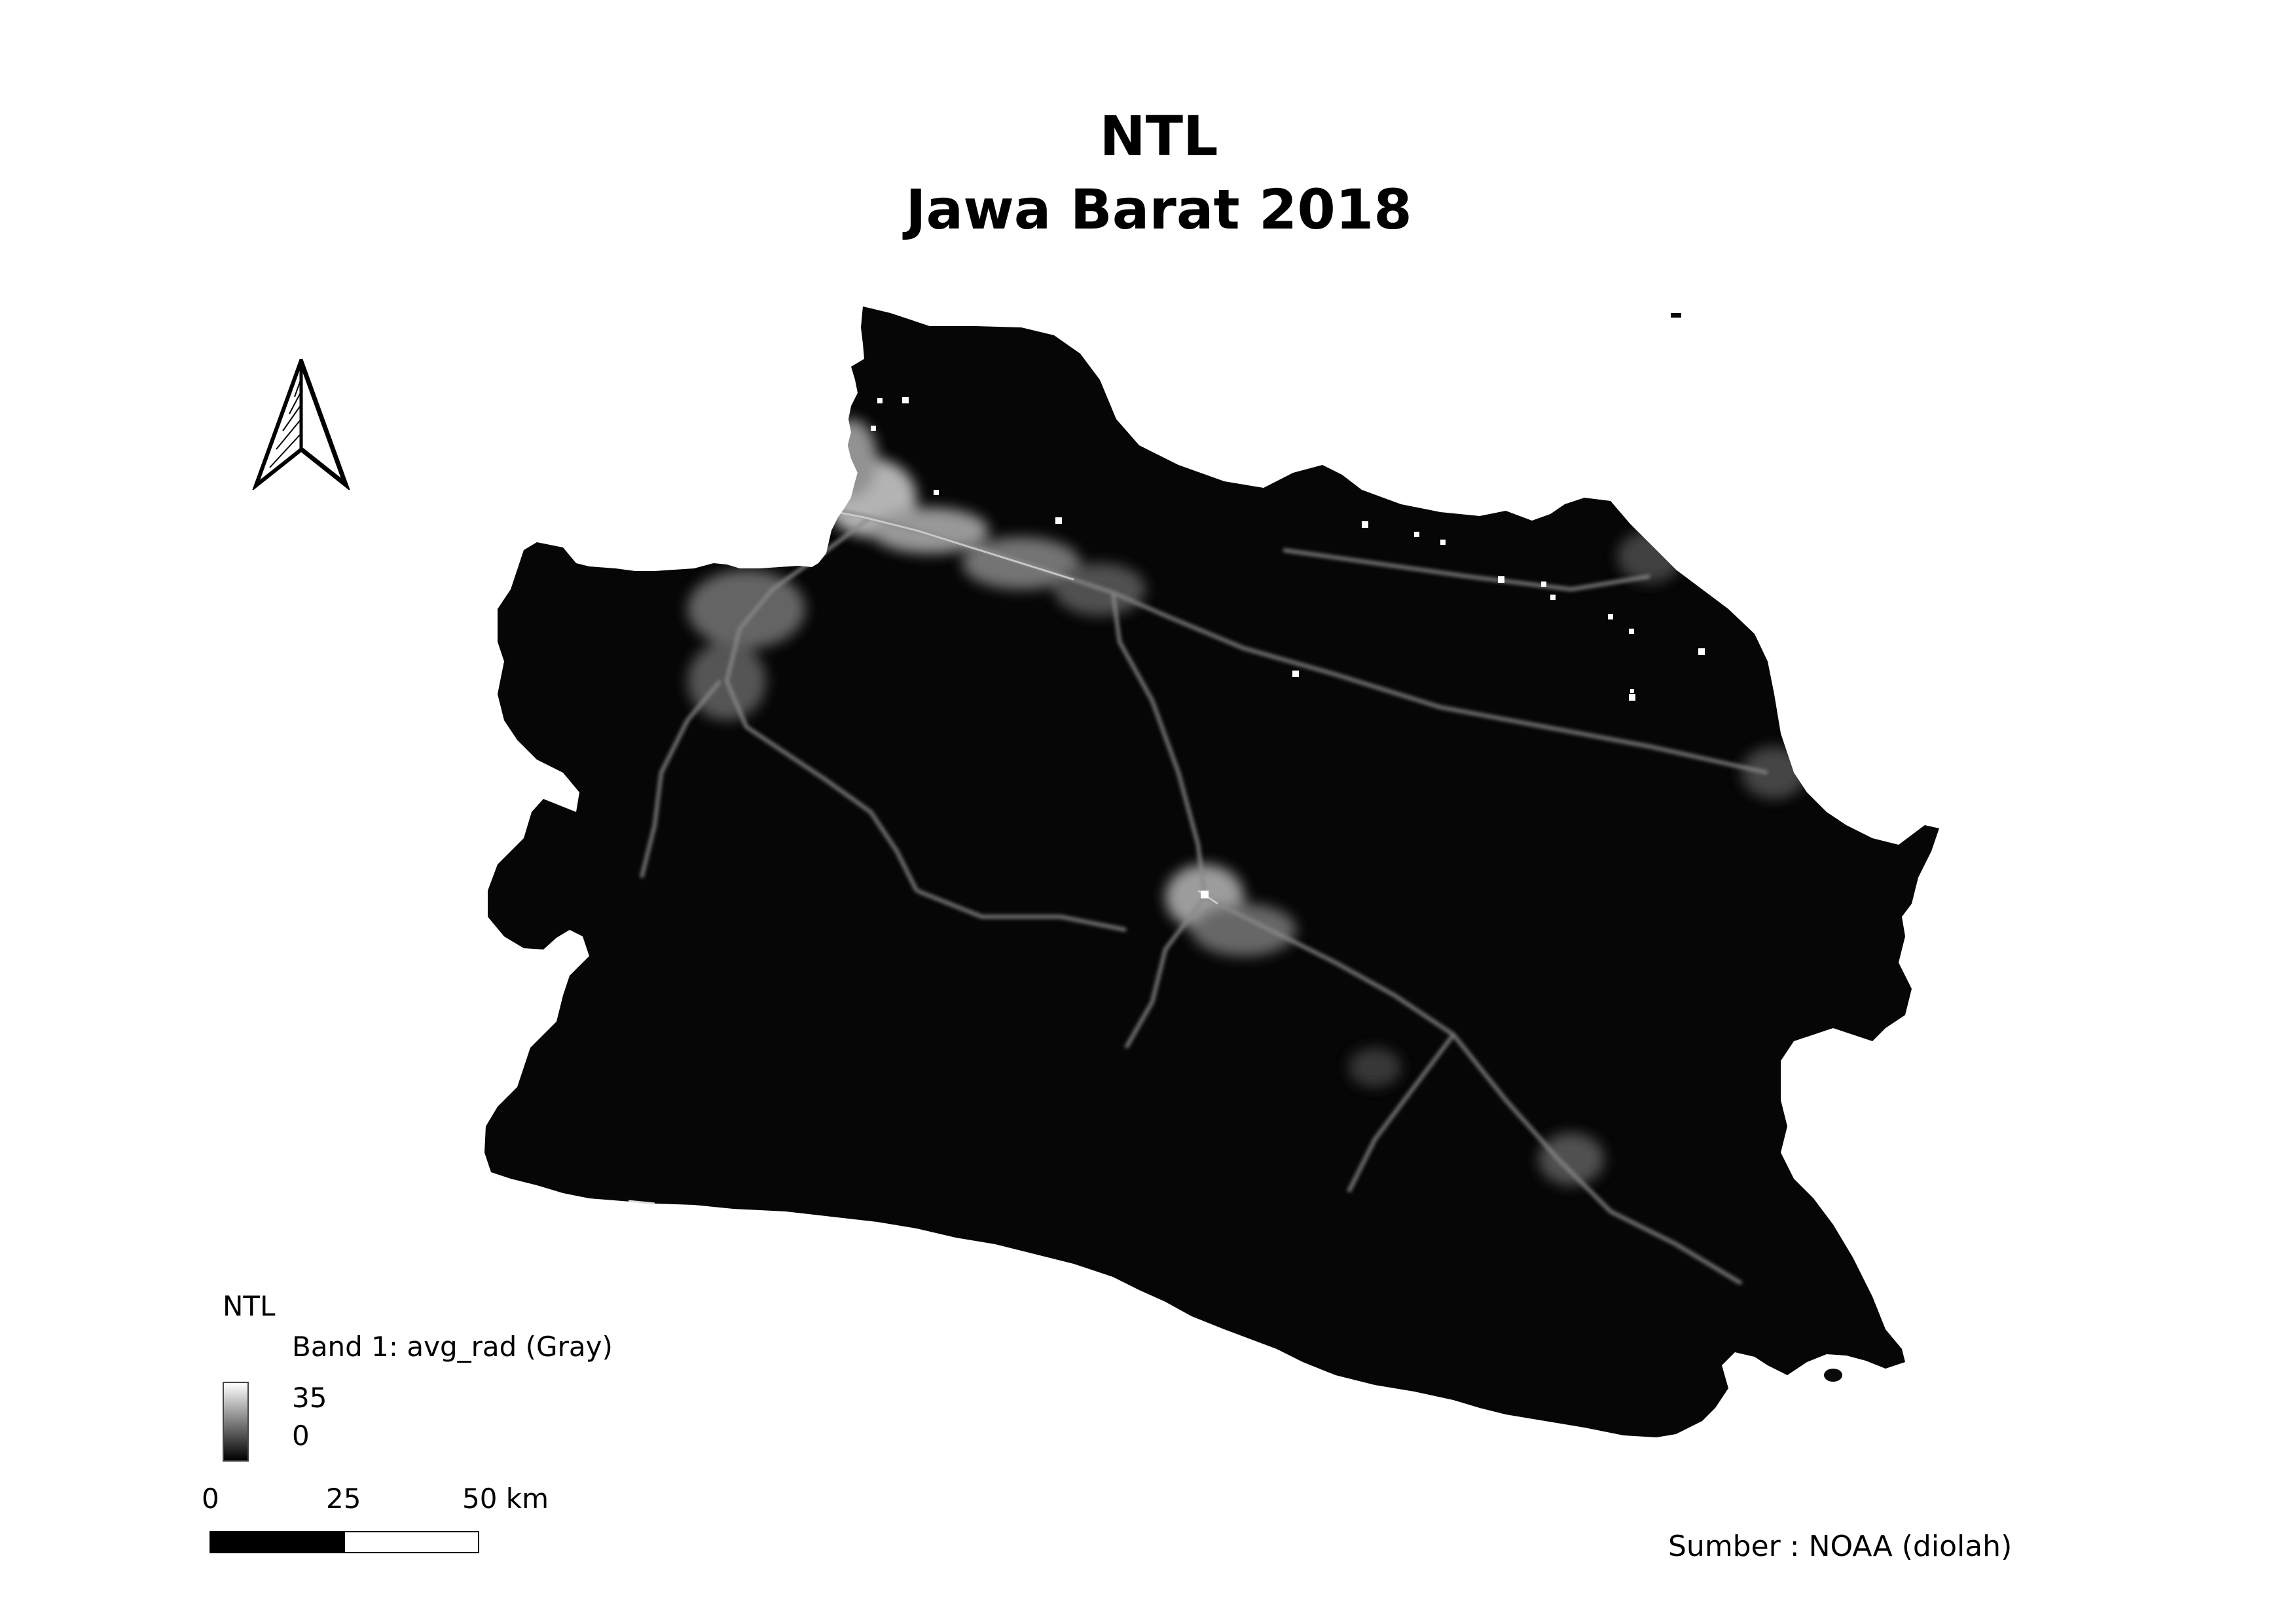  Describe the element at coordinates (344, 1542) in the screenshot. I see `scale-bar` at that location.